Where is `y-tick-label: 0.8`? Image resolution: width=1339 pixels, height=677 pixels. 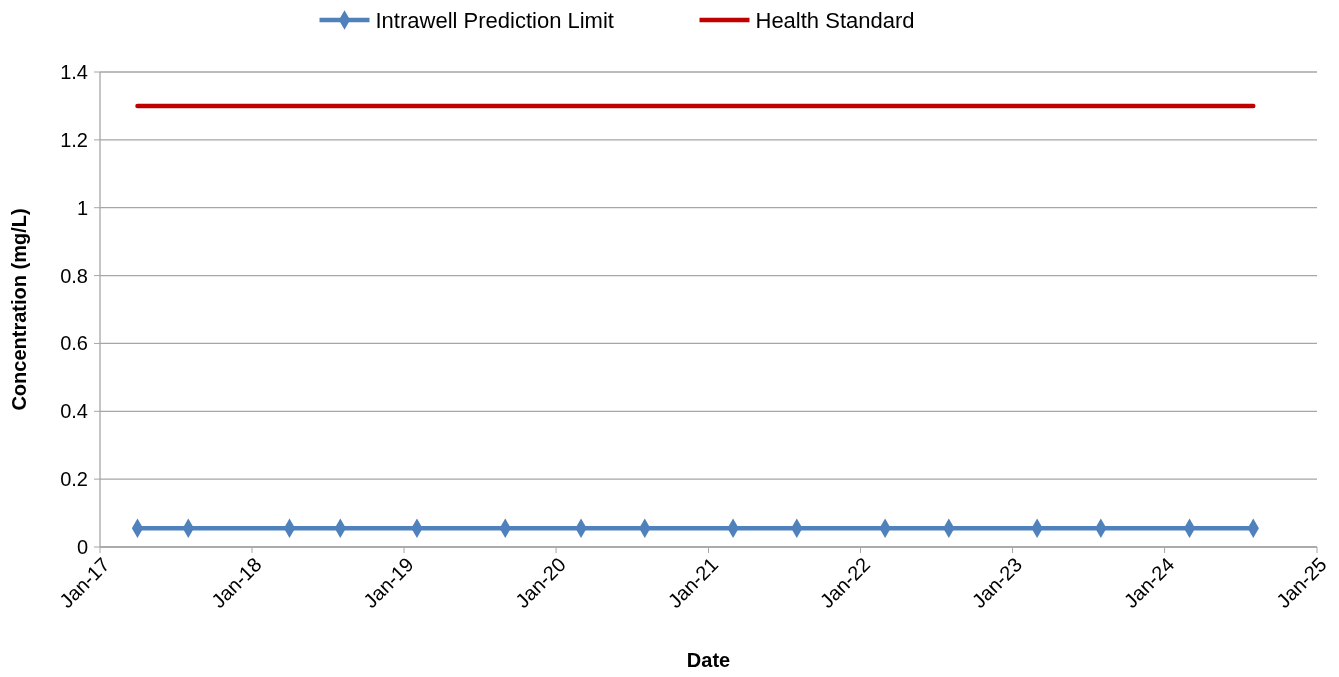
y-tick-label: 0.8 is located at coordinates (74, 275).